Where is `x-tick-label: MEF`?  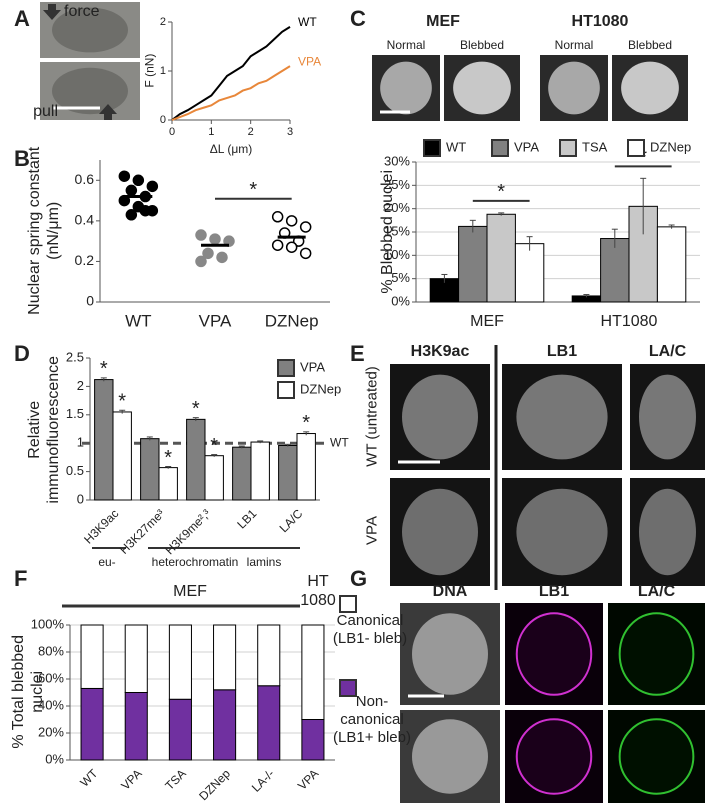
x-tick-label: MEF is located at coordinates (487, 321).